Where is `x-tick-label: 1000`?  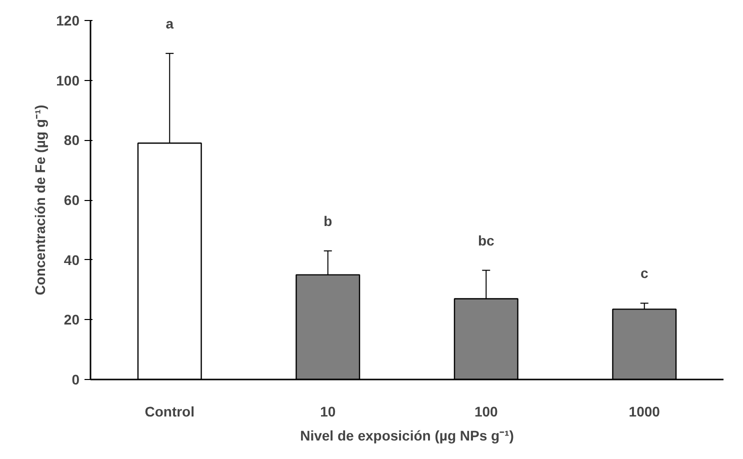 x-tick-label: 1000 is located at coordinates (644, 412).